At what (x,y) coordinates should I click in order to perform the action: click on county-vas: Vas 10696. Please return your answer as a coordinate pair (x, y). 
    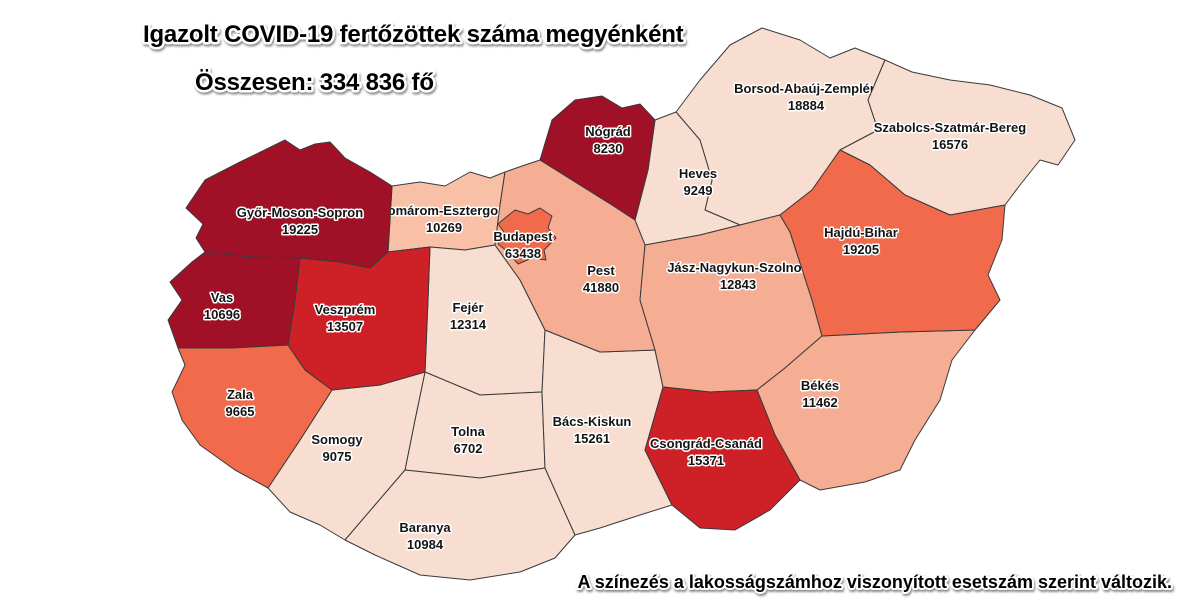
    Looking at the image, I should click on (234, 300).